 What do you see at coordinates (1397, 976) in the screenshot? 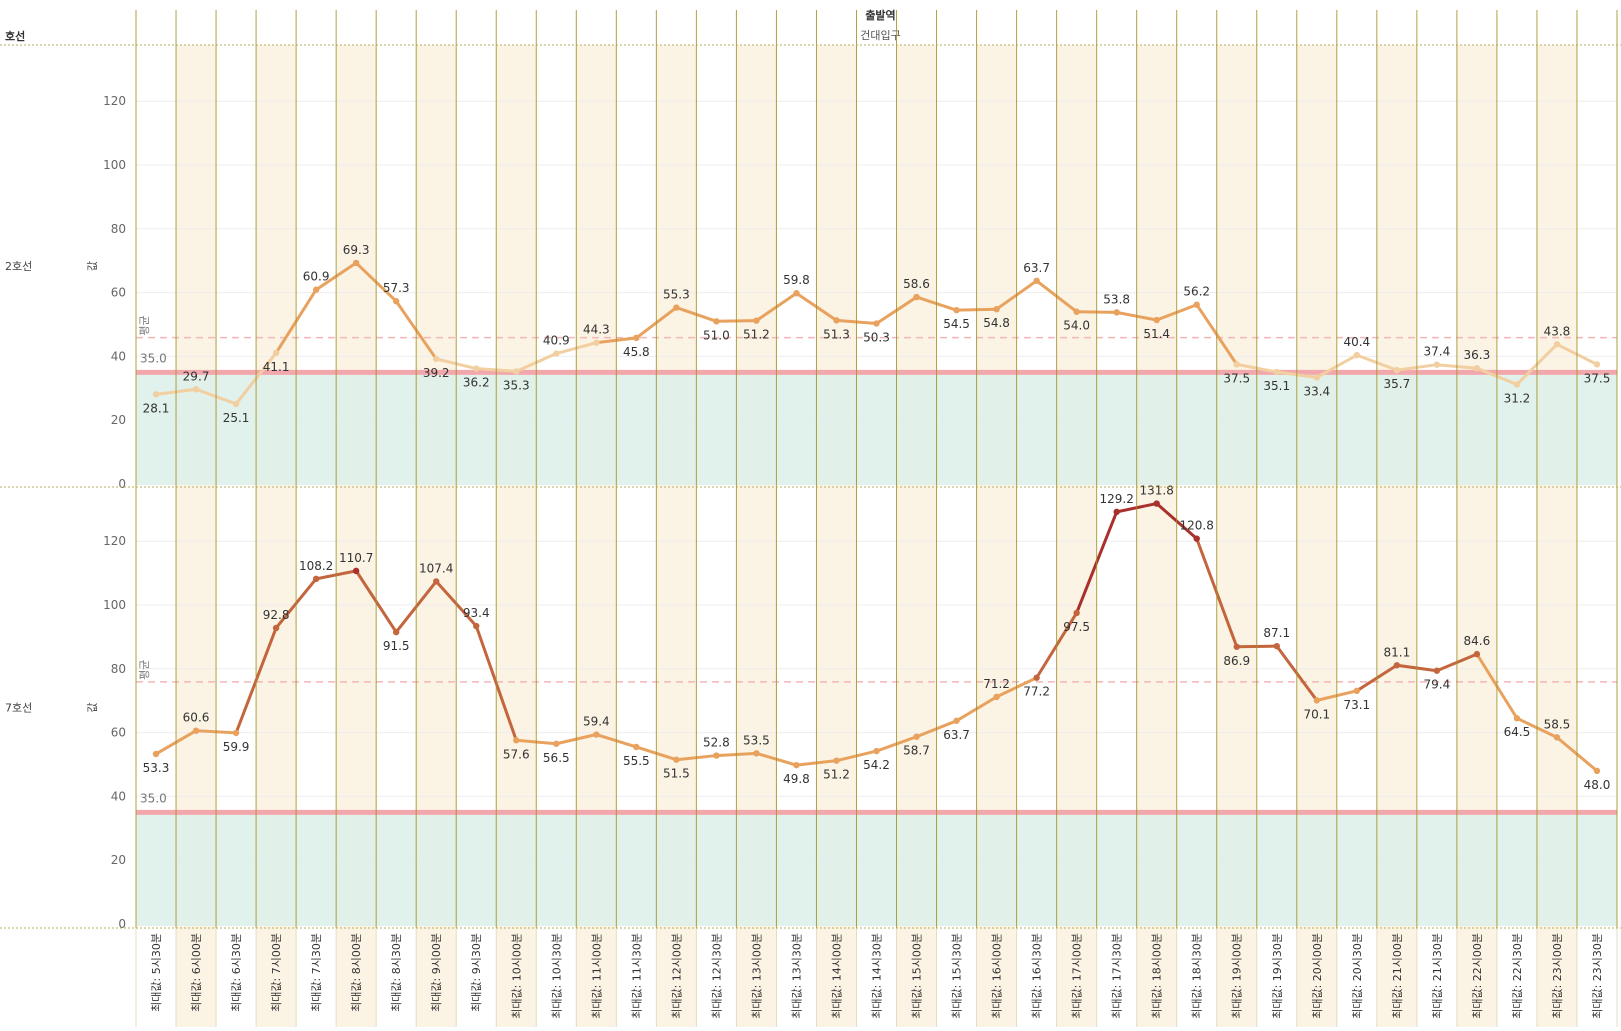
I see `x-tick-label: 최대값: 21시00분` at bounding box center [1397, 976].